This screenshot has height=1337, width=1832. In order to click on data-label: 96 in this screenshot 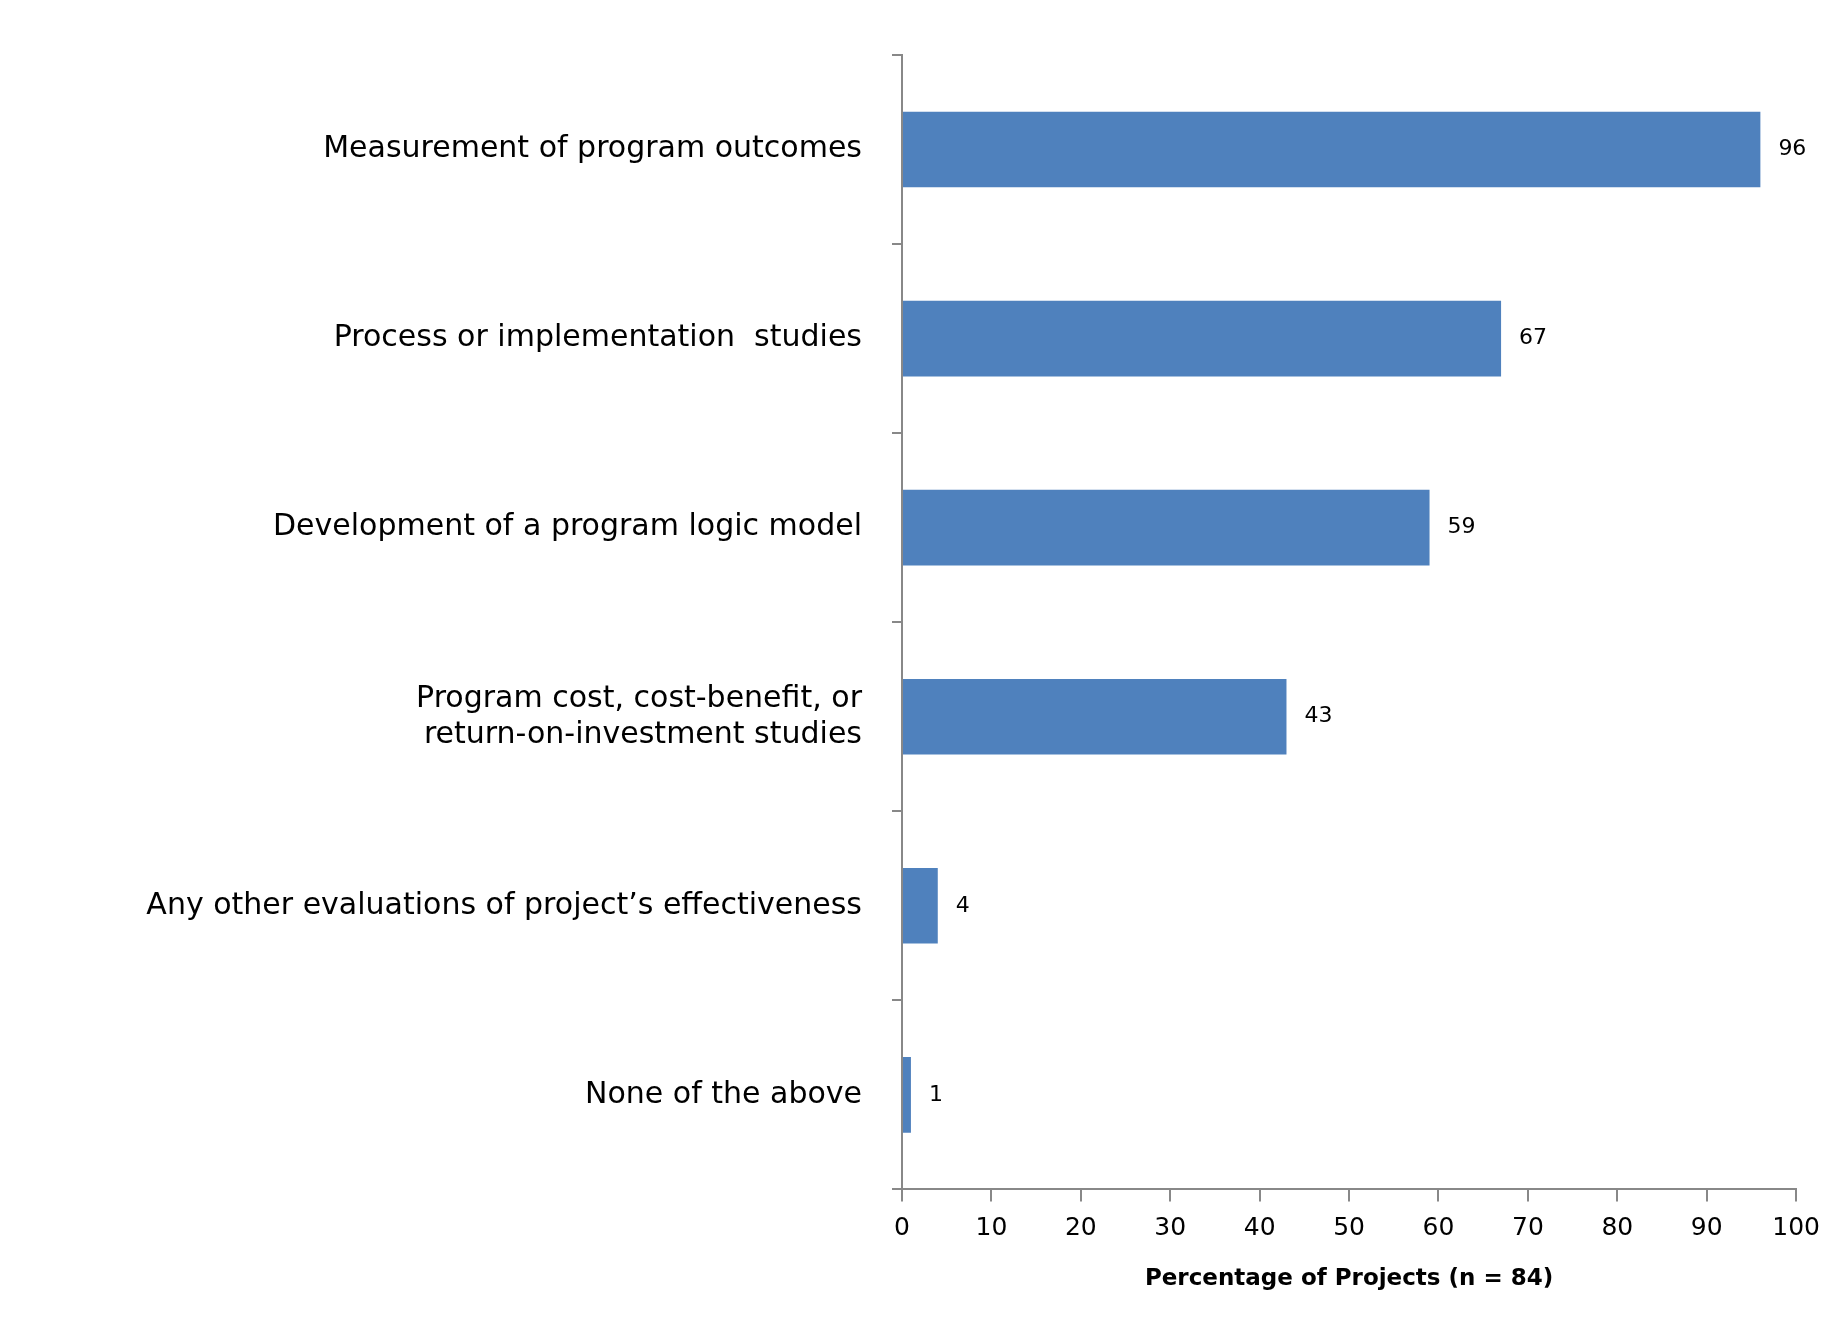, I will do `click(1792, 148)`.